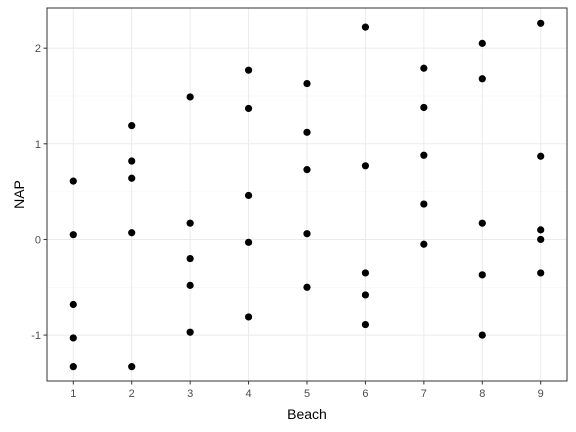 This screenshot has height=432, width=576. What do you see at coordinates (190, 394) in the screenshot?
I see `x-tick-label: 3` at bounding box center [190, 394].